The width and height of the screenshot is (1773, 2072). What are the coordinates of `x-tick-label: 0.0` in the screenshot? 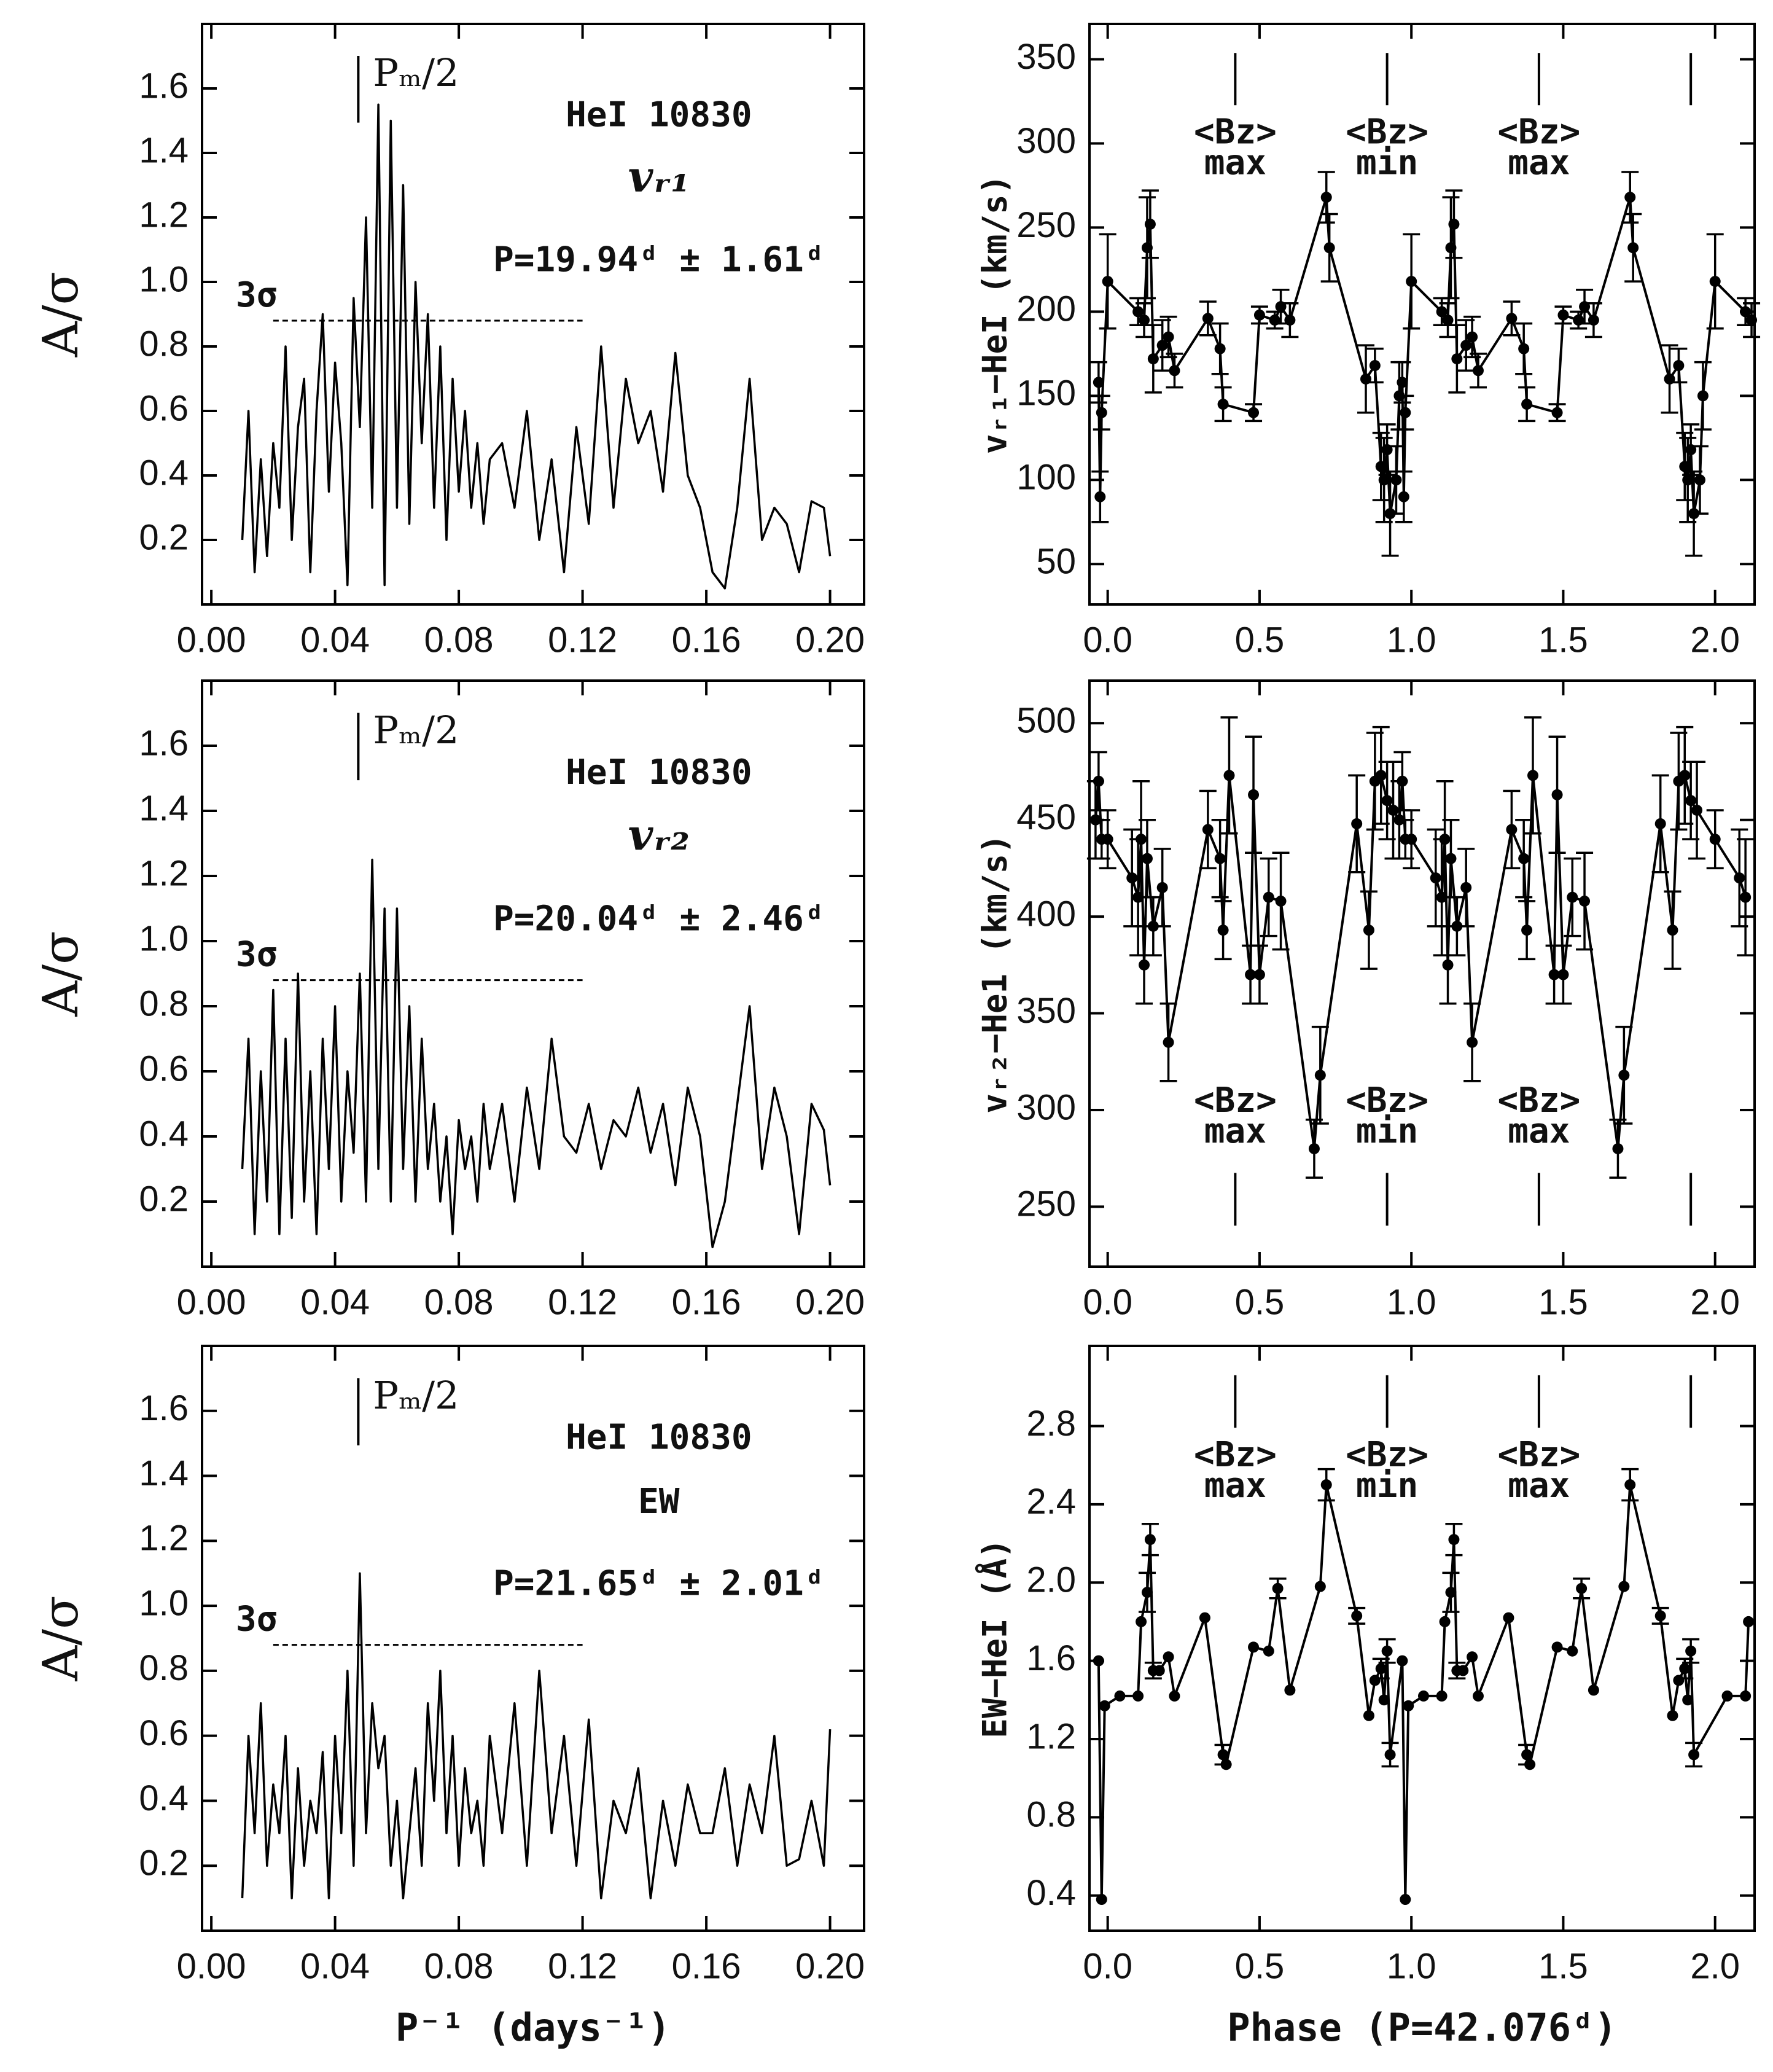 It's located at (1107, 1966).